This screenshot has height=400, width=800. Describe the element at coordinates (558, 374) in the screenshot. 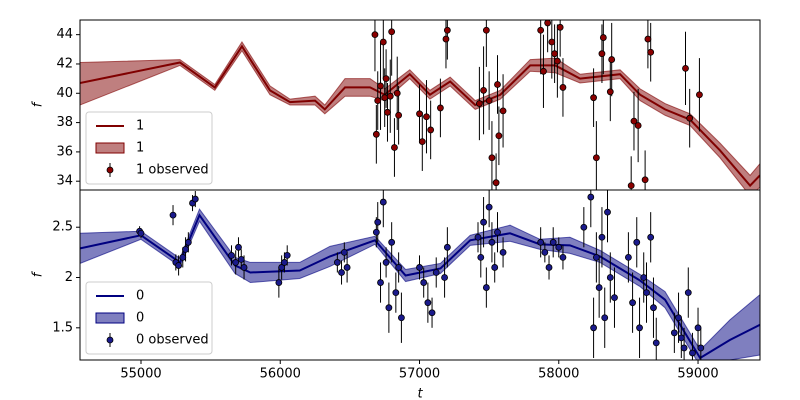

I see `x-tick-label: 58000` at that location.